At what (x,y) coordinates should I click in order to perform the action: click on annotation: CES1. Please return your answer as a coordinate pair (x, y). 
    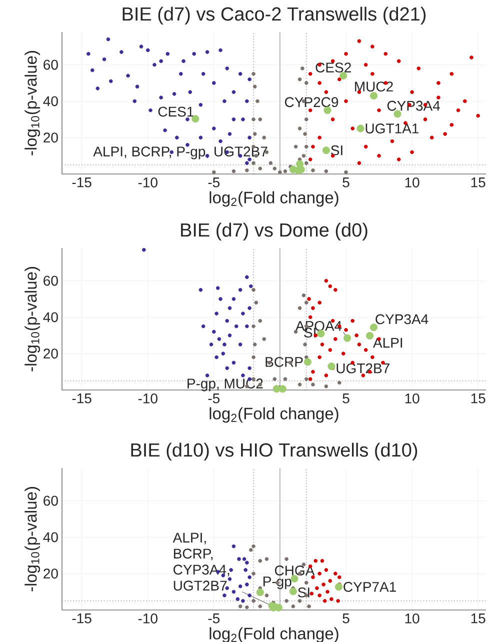
    Looking at the image, I should click on (176, 111).